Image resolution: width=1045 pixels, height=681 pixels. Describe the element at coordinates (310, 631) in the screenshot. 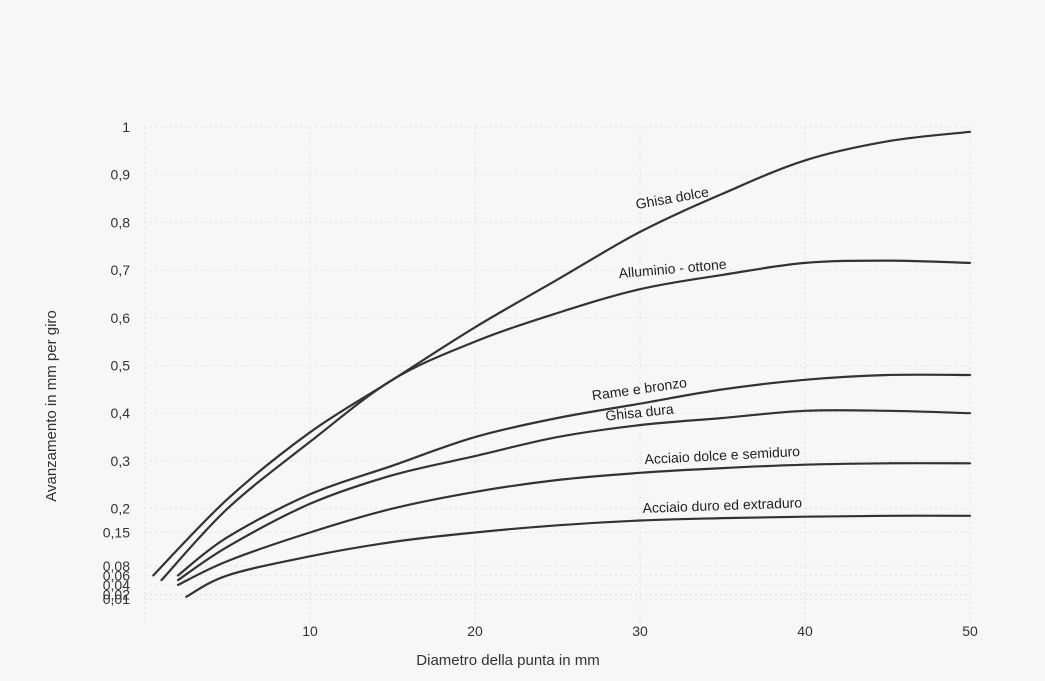

I see `x-tick-label: 10` at that location.